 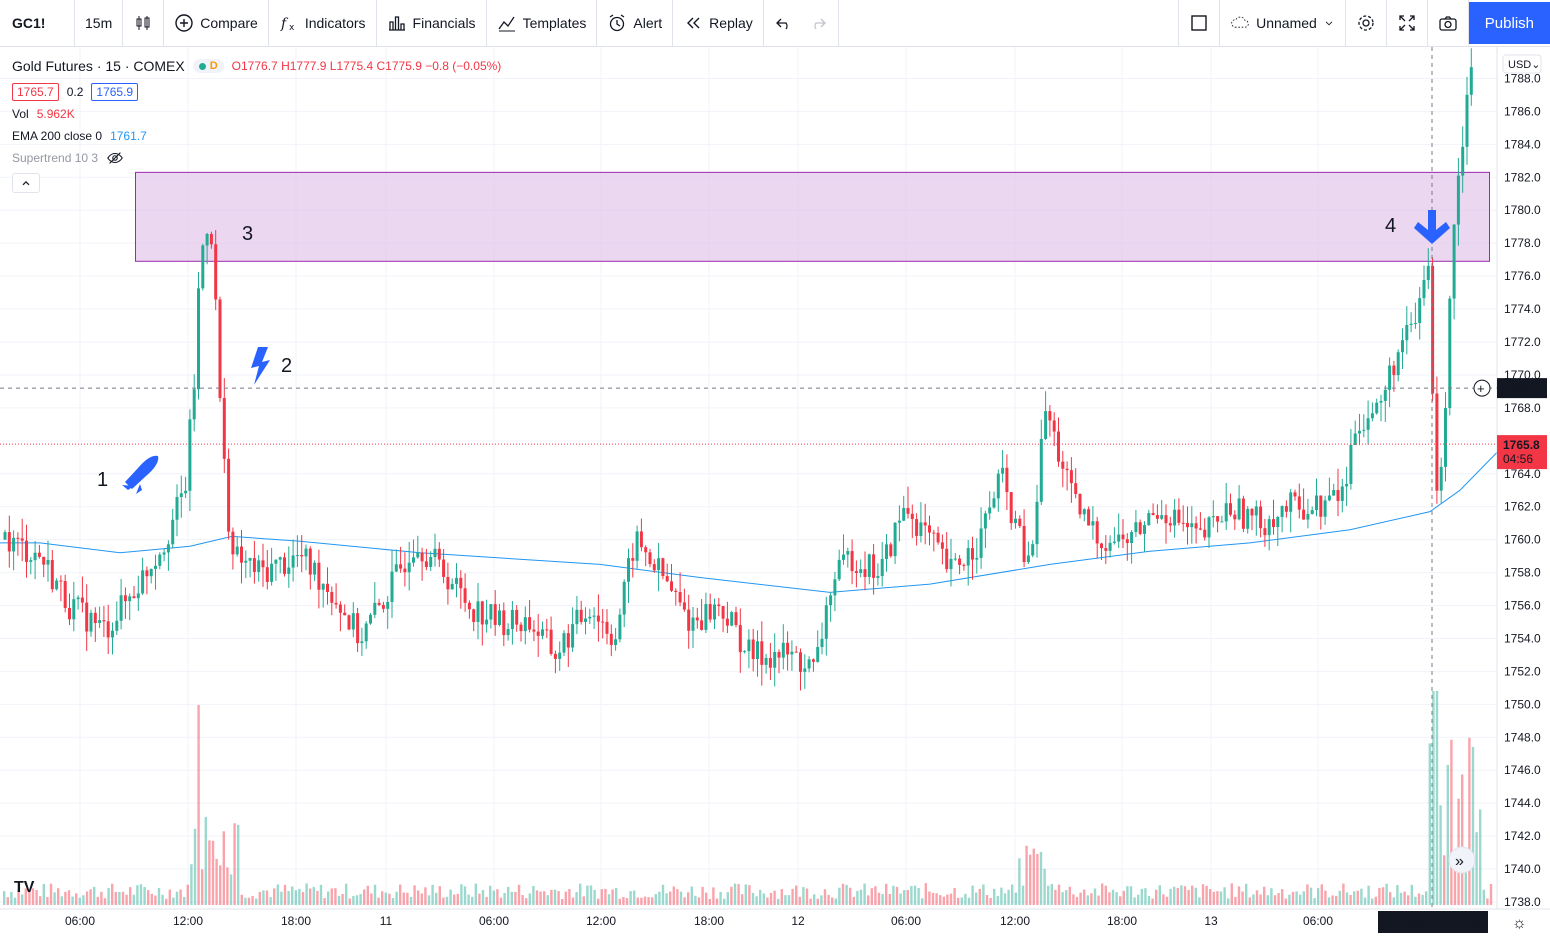 What do you see at coordinates (144, 23) in the screenshot?
I see `chart-type-button` at bounding box center [144, 23].